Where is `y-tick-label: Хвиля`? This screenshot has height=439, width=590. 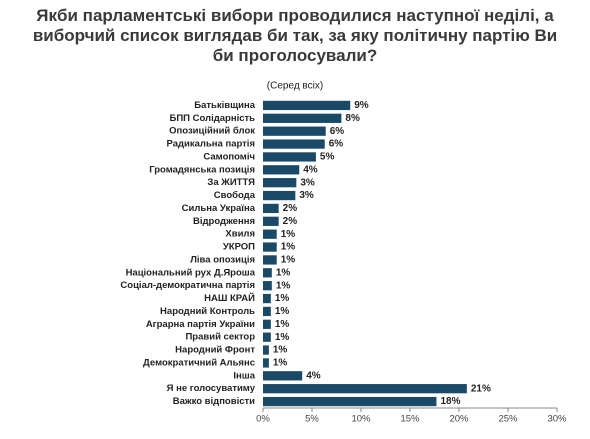 y-tick-label: Хвиля is located at coordinates (240, 234).